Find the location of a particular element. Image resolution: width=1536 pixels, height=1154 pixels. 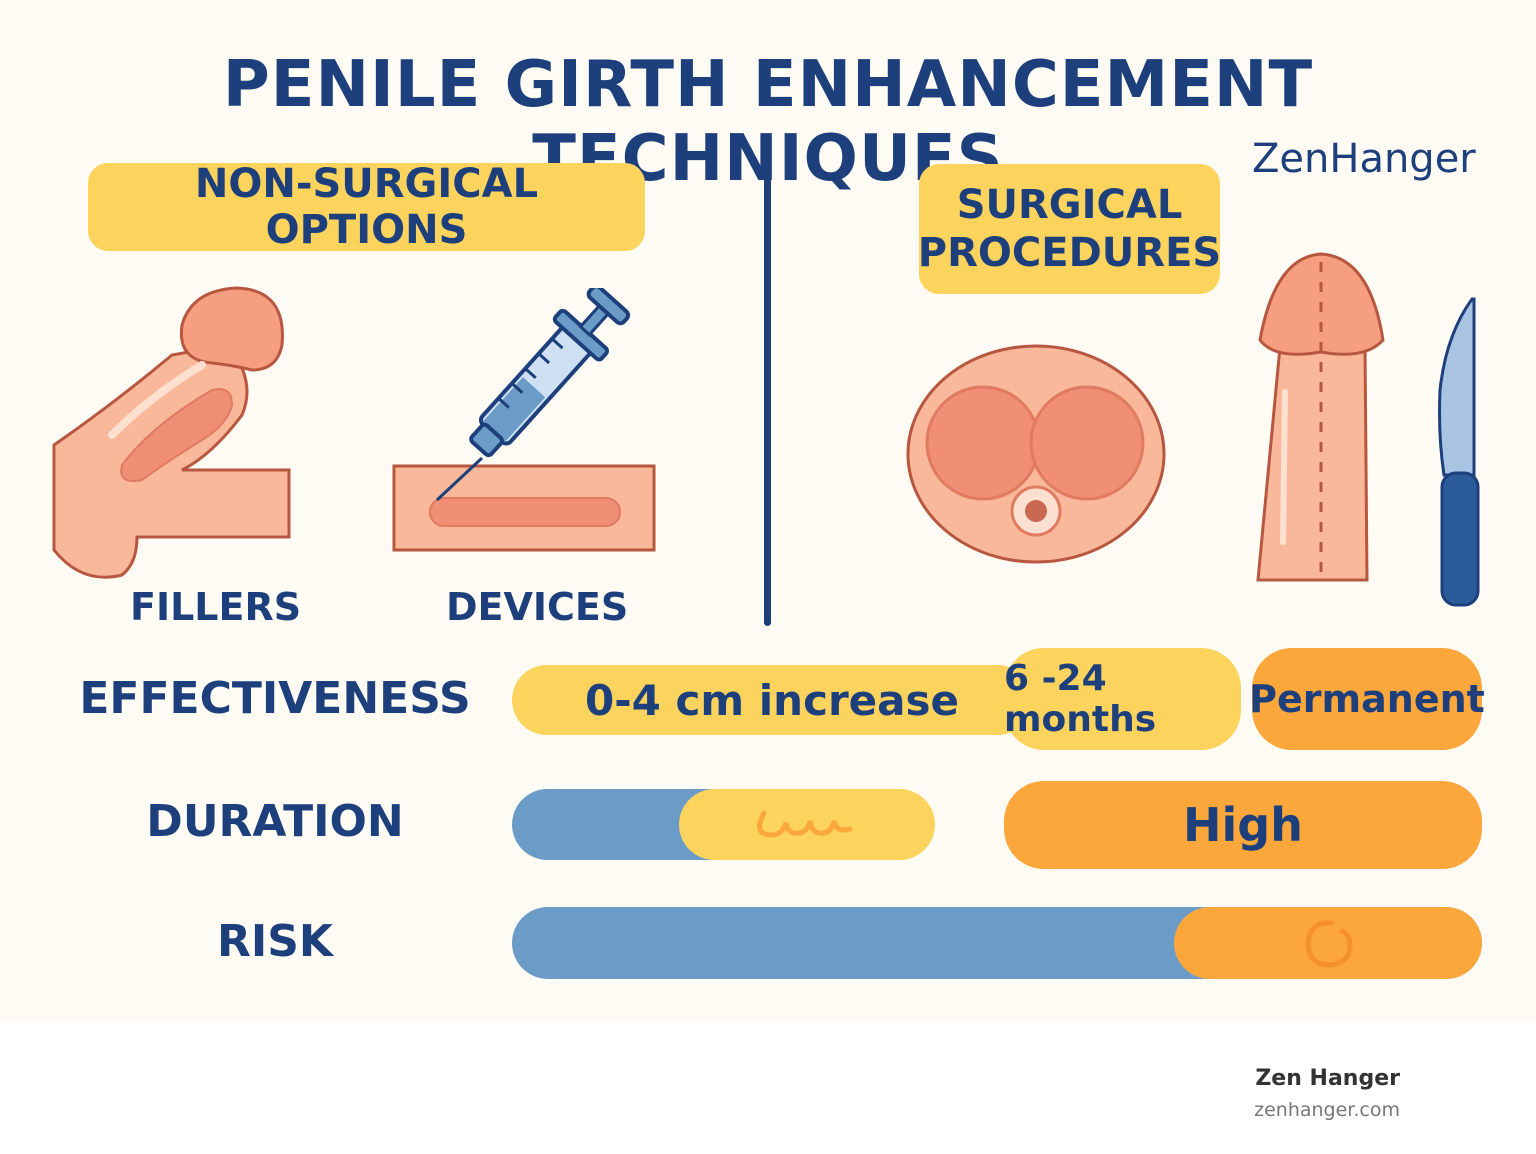

scalpel-icon is located at coordinates (1459, 452).